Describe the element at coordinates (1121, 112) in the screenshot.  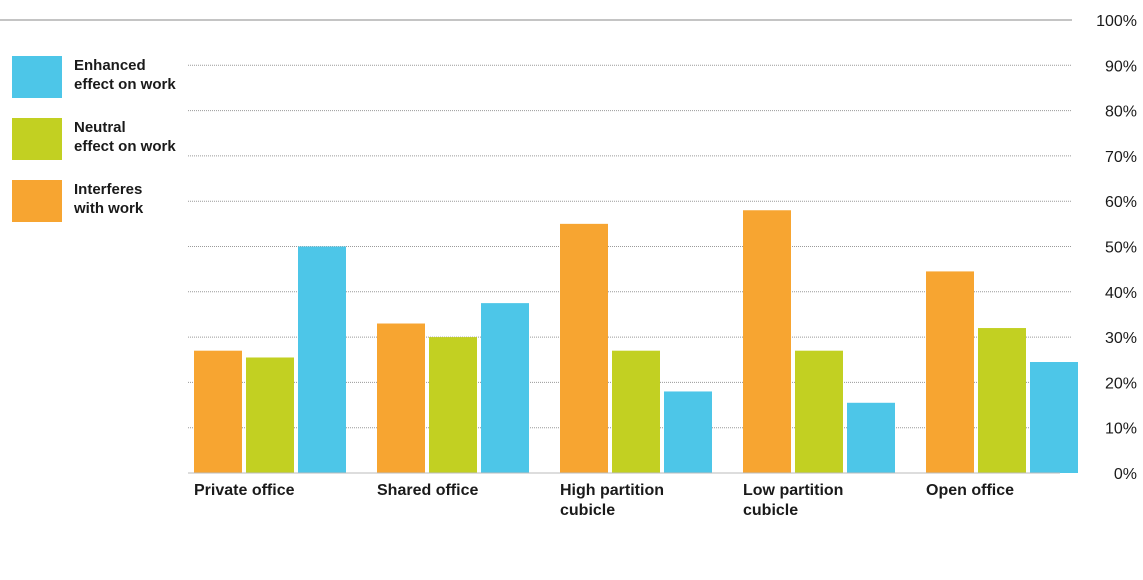
I see `y-tick-label: 80%` at that location.